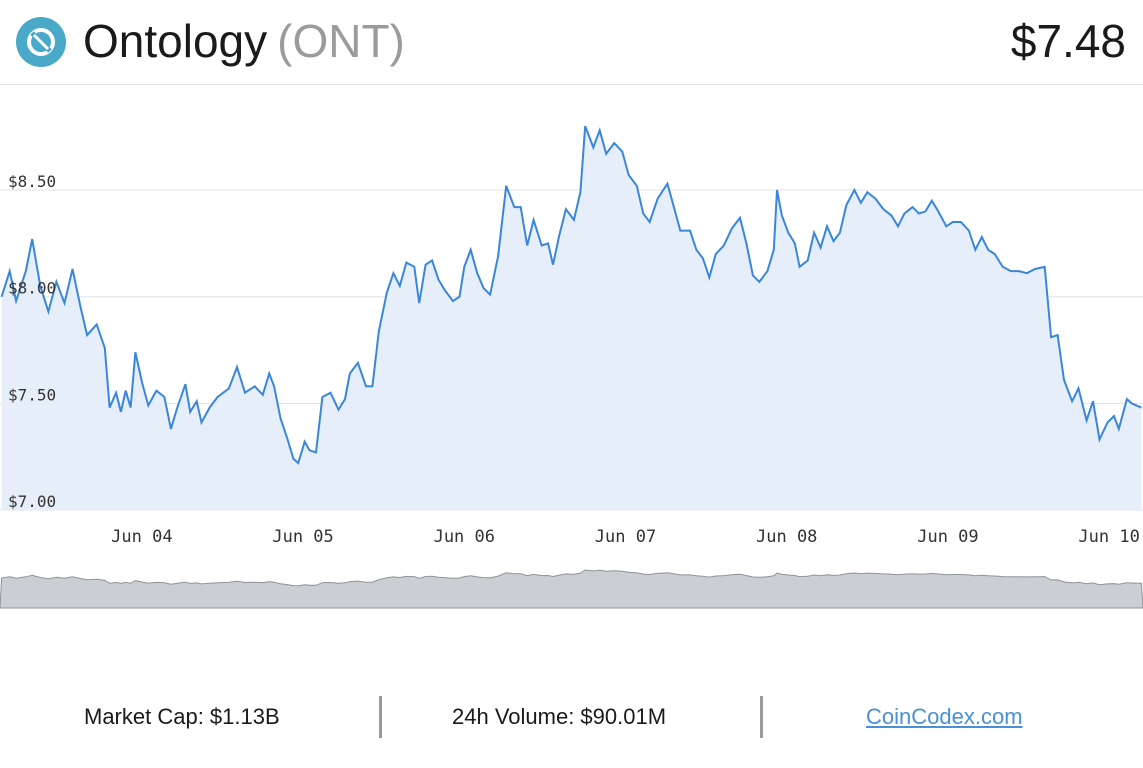  What do you see at coordinates (175, 41) in the screenshot?
I see `coin-name: Ontology` at bounding box center [175, 41].